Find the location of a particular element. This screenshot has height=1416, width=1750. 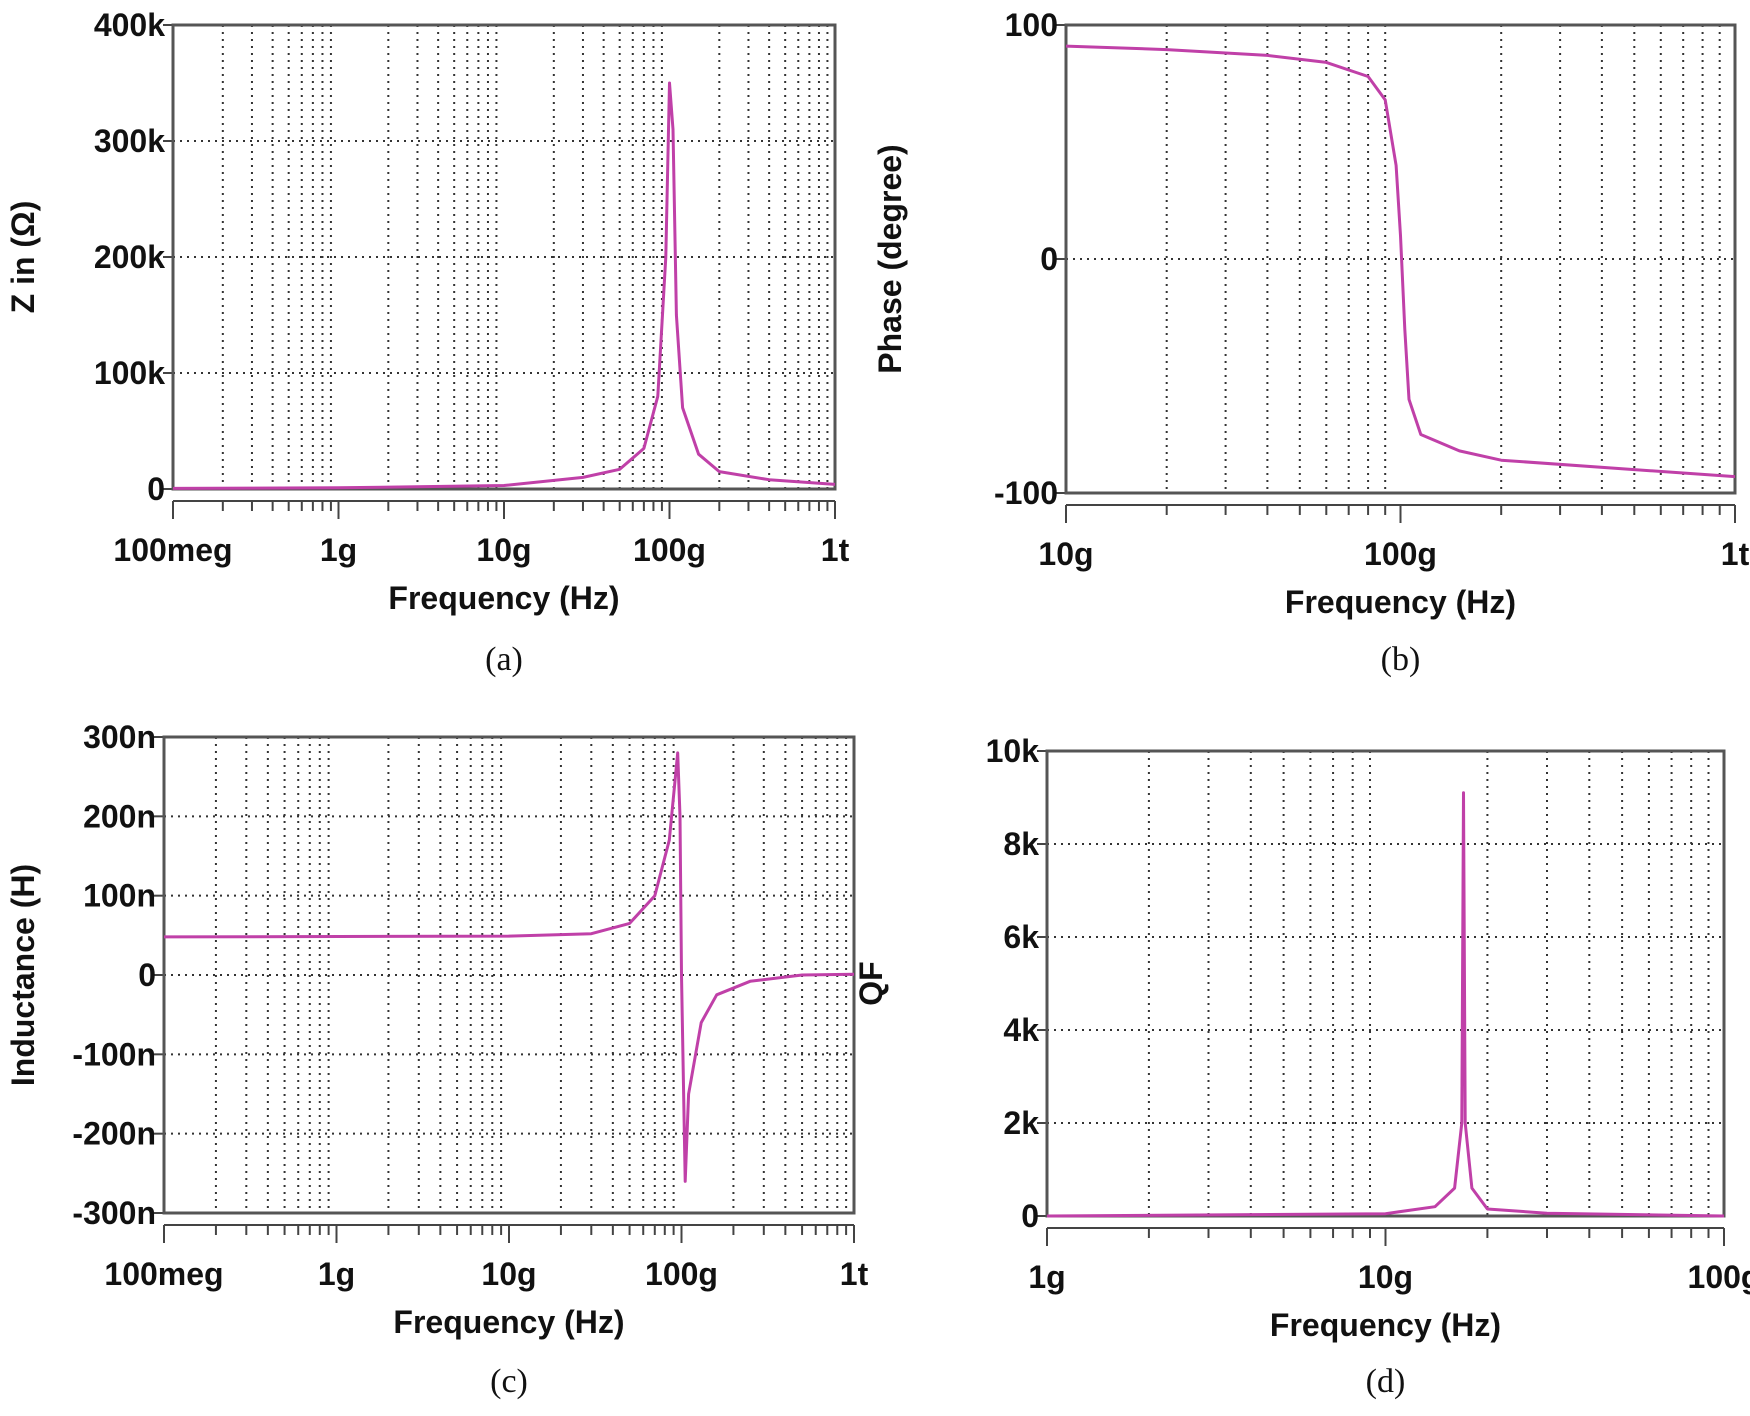

y-tick-label: -200n is located at coordinates (114, 1134).